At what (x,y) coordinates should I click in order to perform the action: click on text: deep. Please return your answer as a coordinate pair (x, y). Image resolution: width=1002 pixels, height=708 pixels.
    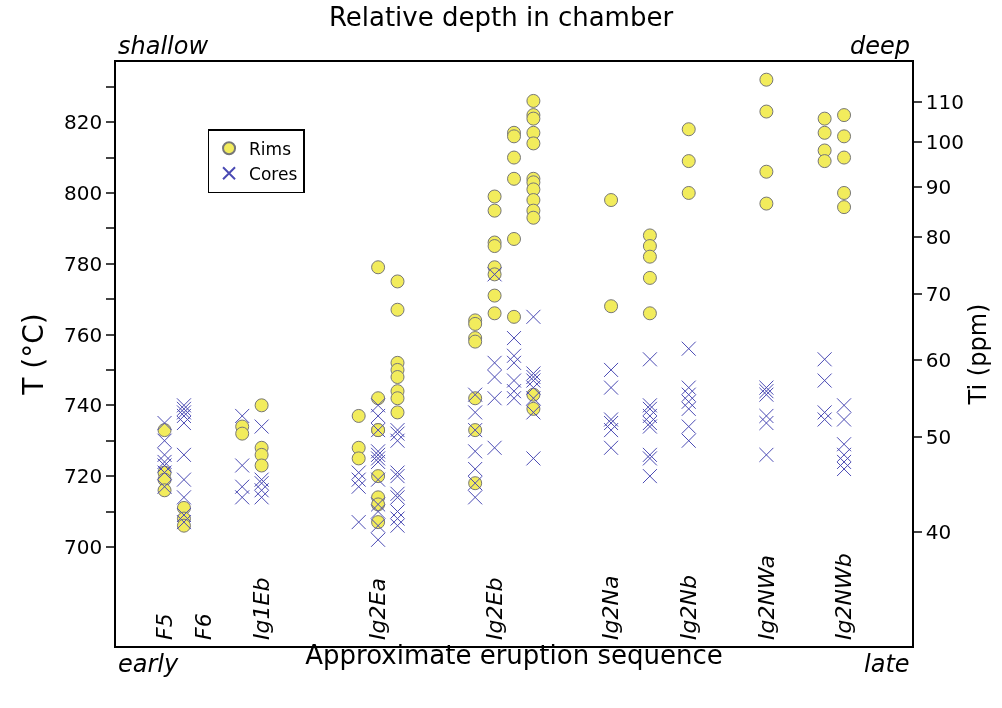
    Looking at the image, I should click on (880, 46).